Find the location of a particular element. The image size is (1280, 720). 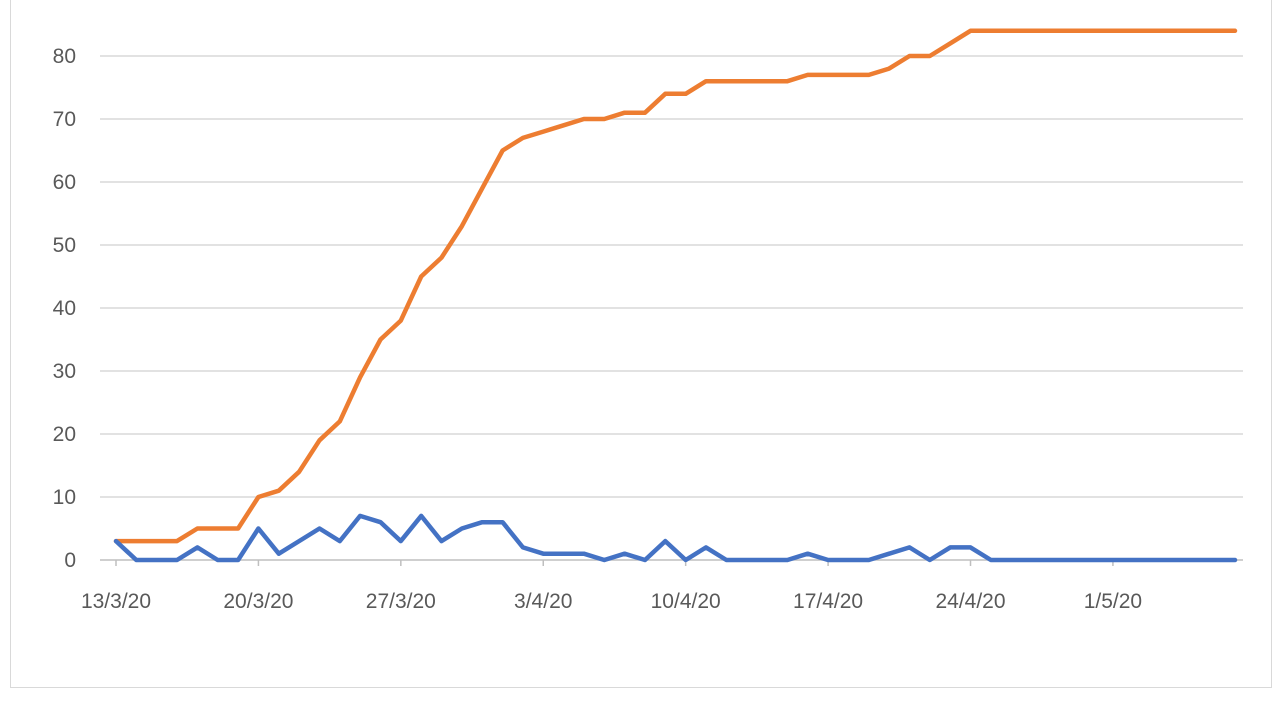

y-tick-label: 60 is located at coordinates (64, 182).